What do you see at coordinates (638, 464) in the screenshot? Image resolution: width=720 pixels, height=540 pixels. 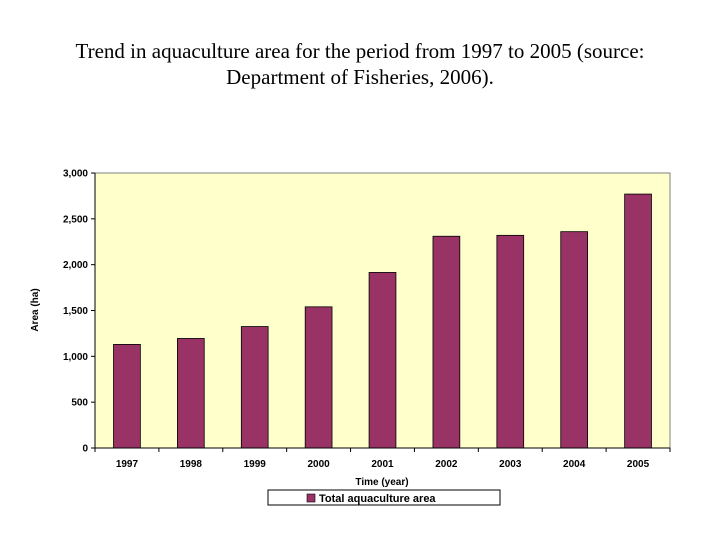 I see `x-tick-label: 2005` at bounding box center [638, 464].